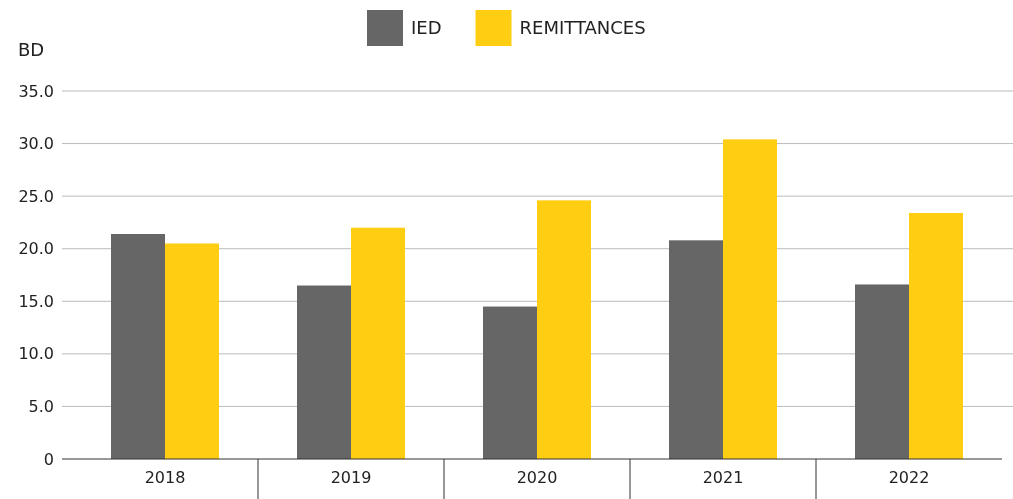 The width and height of the screenshot is (1013, 499). I want to click on y-tick-label: 20.0, so click(36, 249).